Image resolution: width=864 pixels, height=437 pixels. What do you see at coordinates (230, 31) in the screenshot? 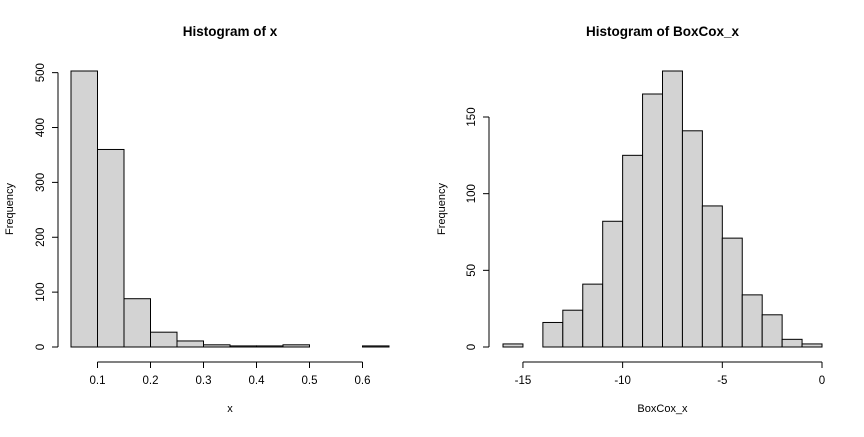
I see `left-chart-title: Histogram of x` at bounding box center [230, 31].